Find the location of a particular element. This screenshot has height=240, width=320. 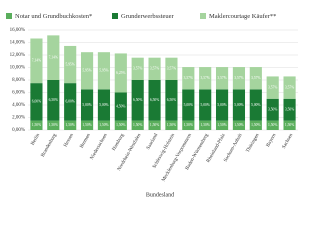

x-tick-label: Mecklenburg-Vorpommern is located at coordinates (177, 158).